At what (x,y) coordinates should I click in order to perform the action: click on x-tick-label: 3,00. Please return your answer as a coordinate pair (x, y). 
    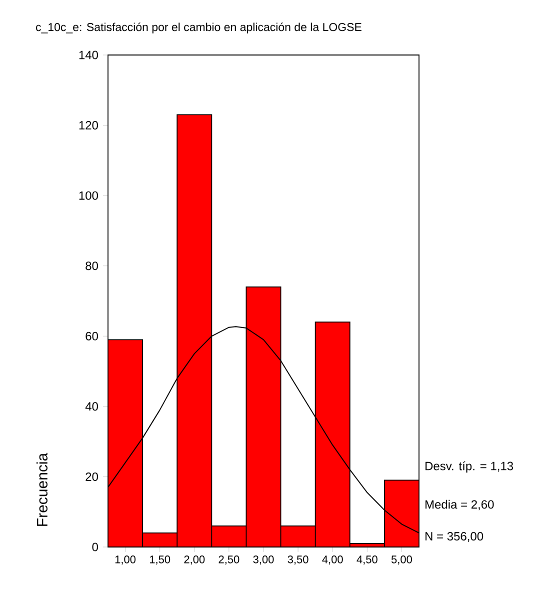
    Looking at the image, I should click on (263, 560).